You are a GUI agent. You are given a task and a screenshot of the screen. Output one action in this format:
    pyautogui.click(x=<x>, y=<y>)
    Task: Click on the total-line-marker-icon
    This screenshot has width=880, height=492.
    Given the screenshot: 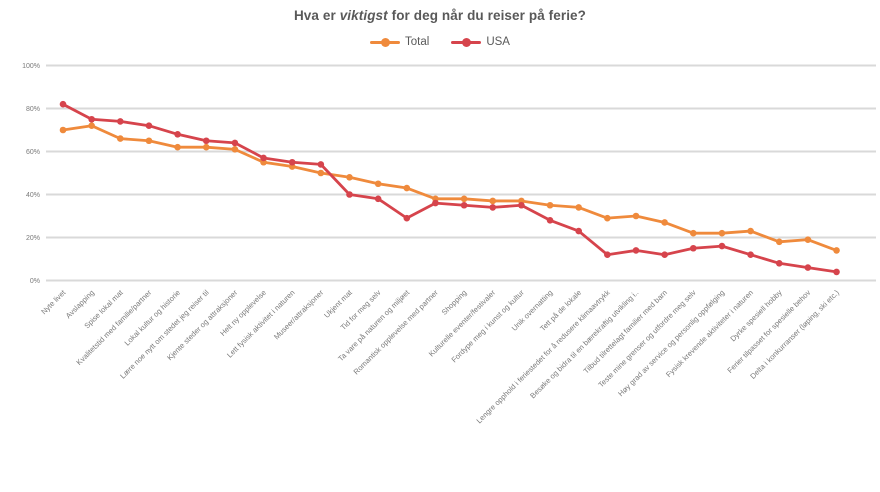 What is the action you would take?
    pyautogui.click(x=385, y=42)
    